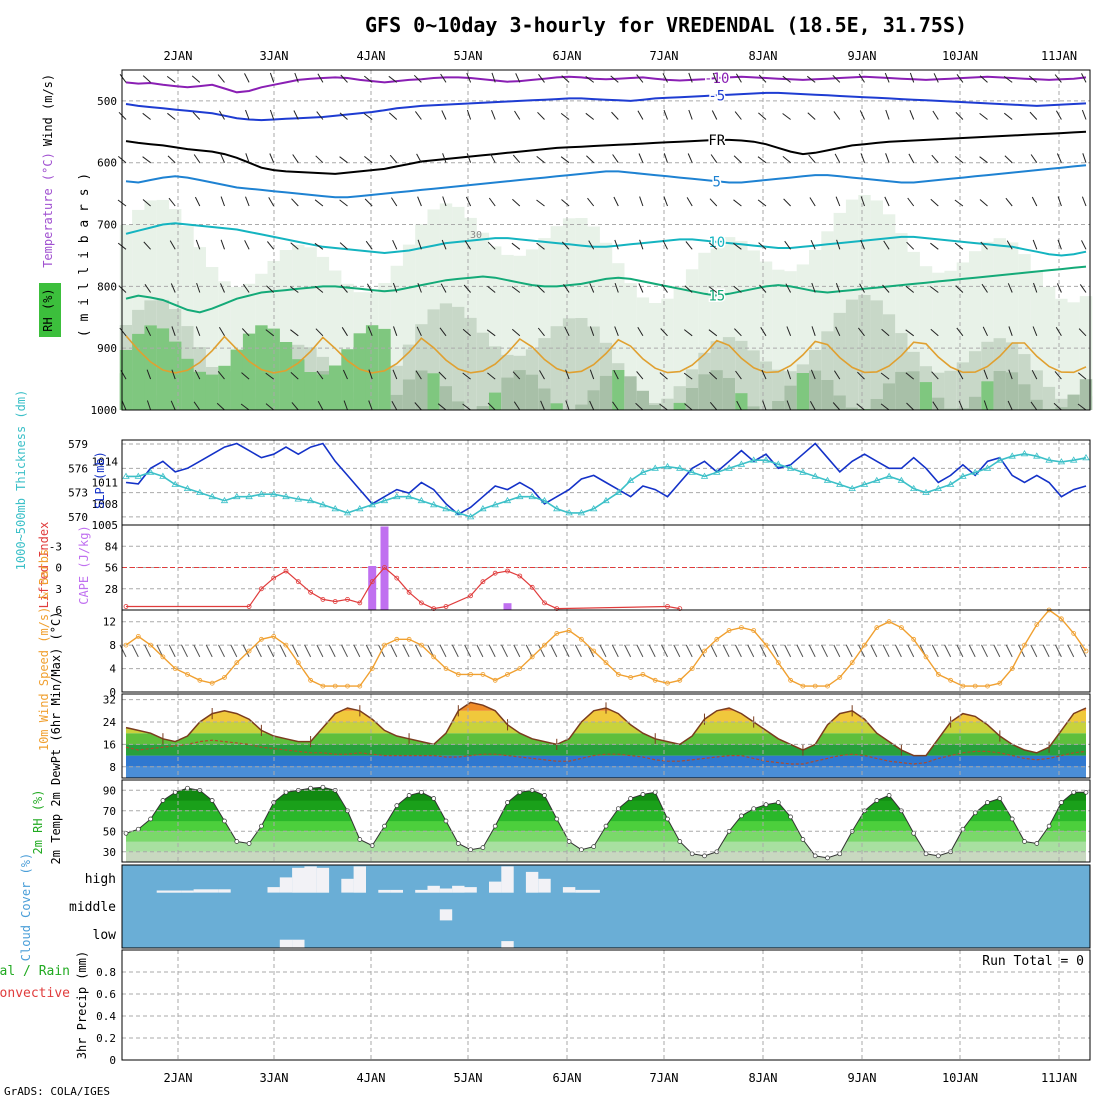  I want to click on rh-shade-light, so click(667, 354).